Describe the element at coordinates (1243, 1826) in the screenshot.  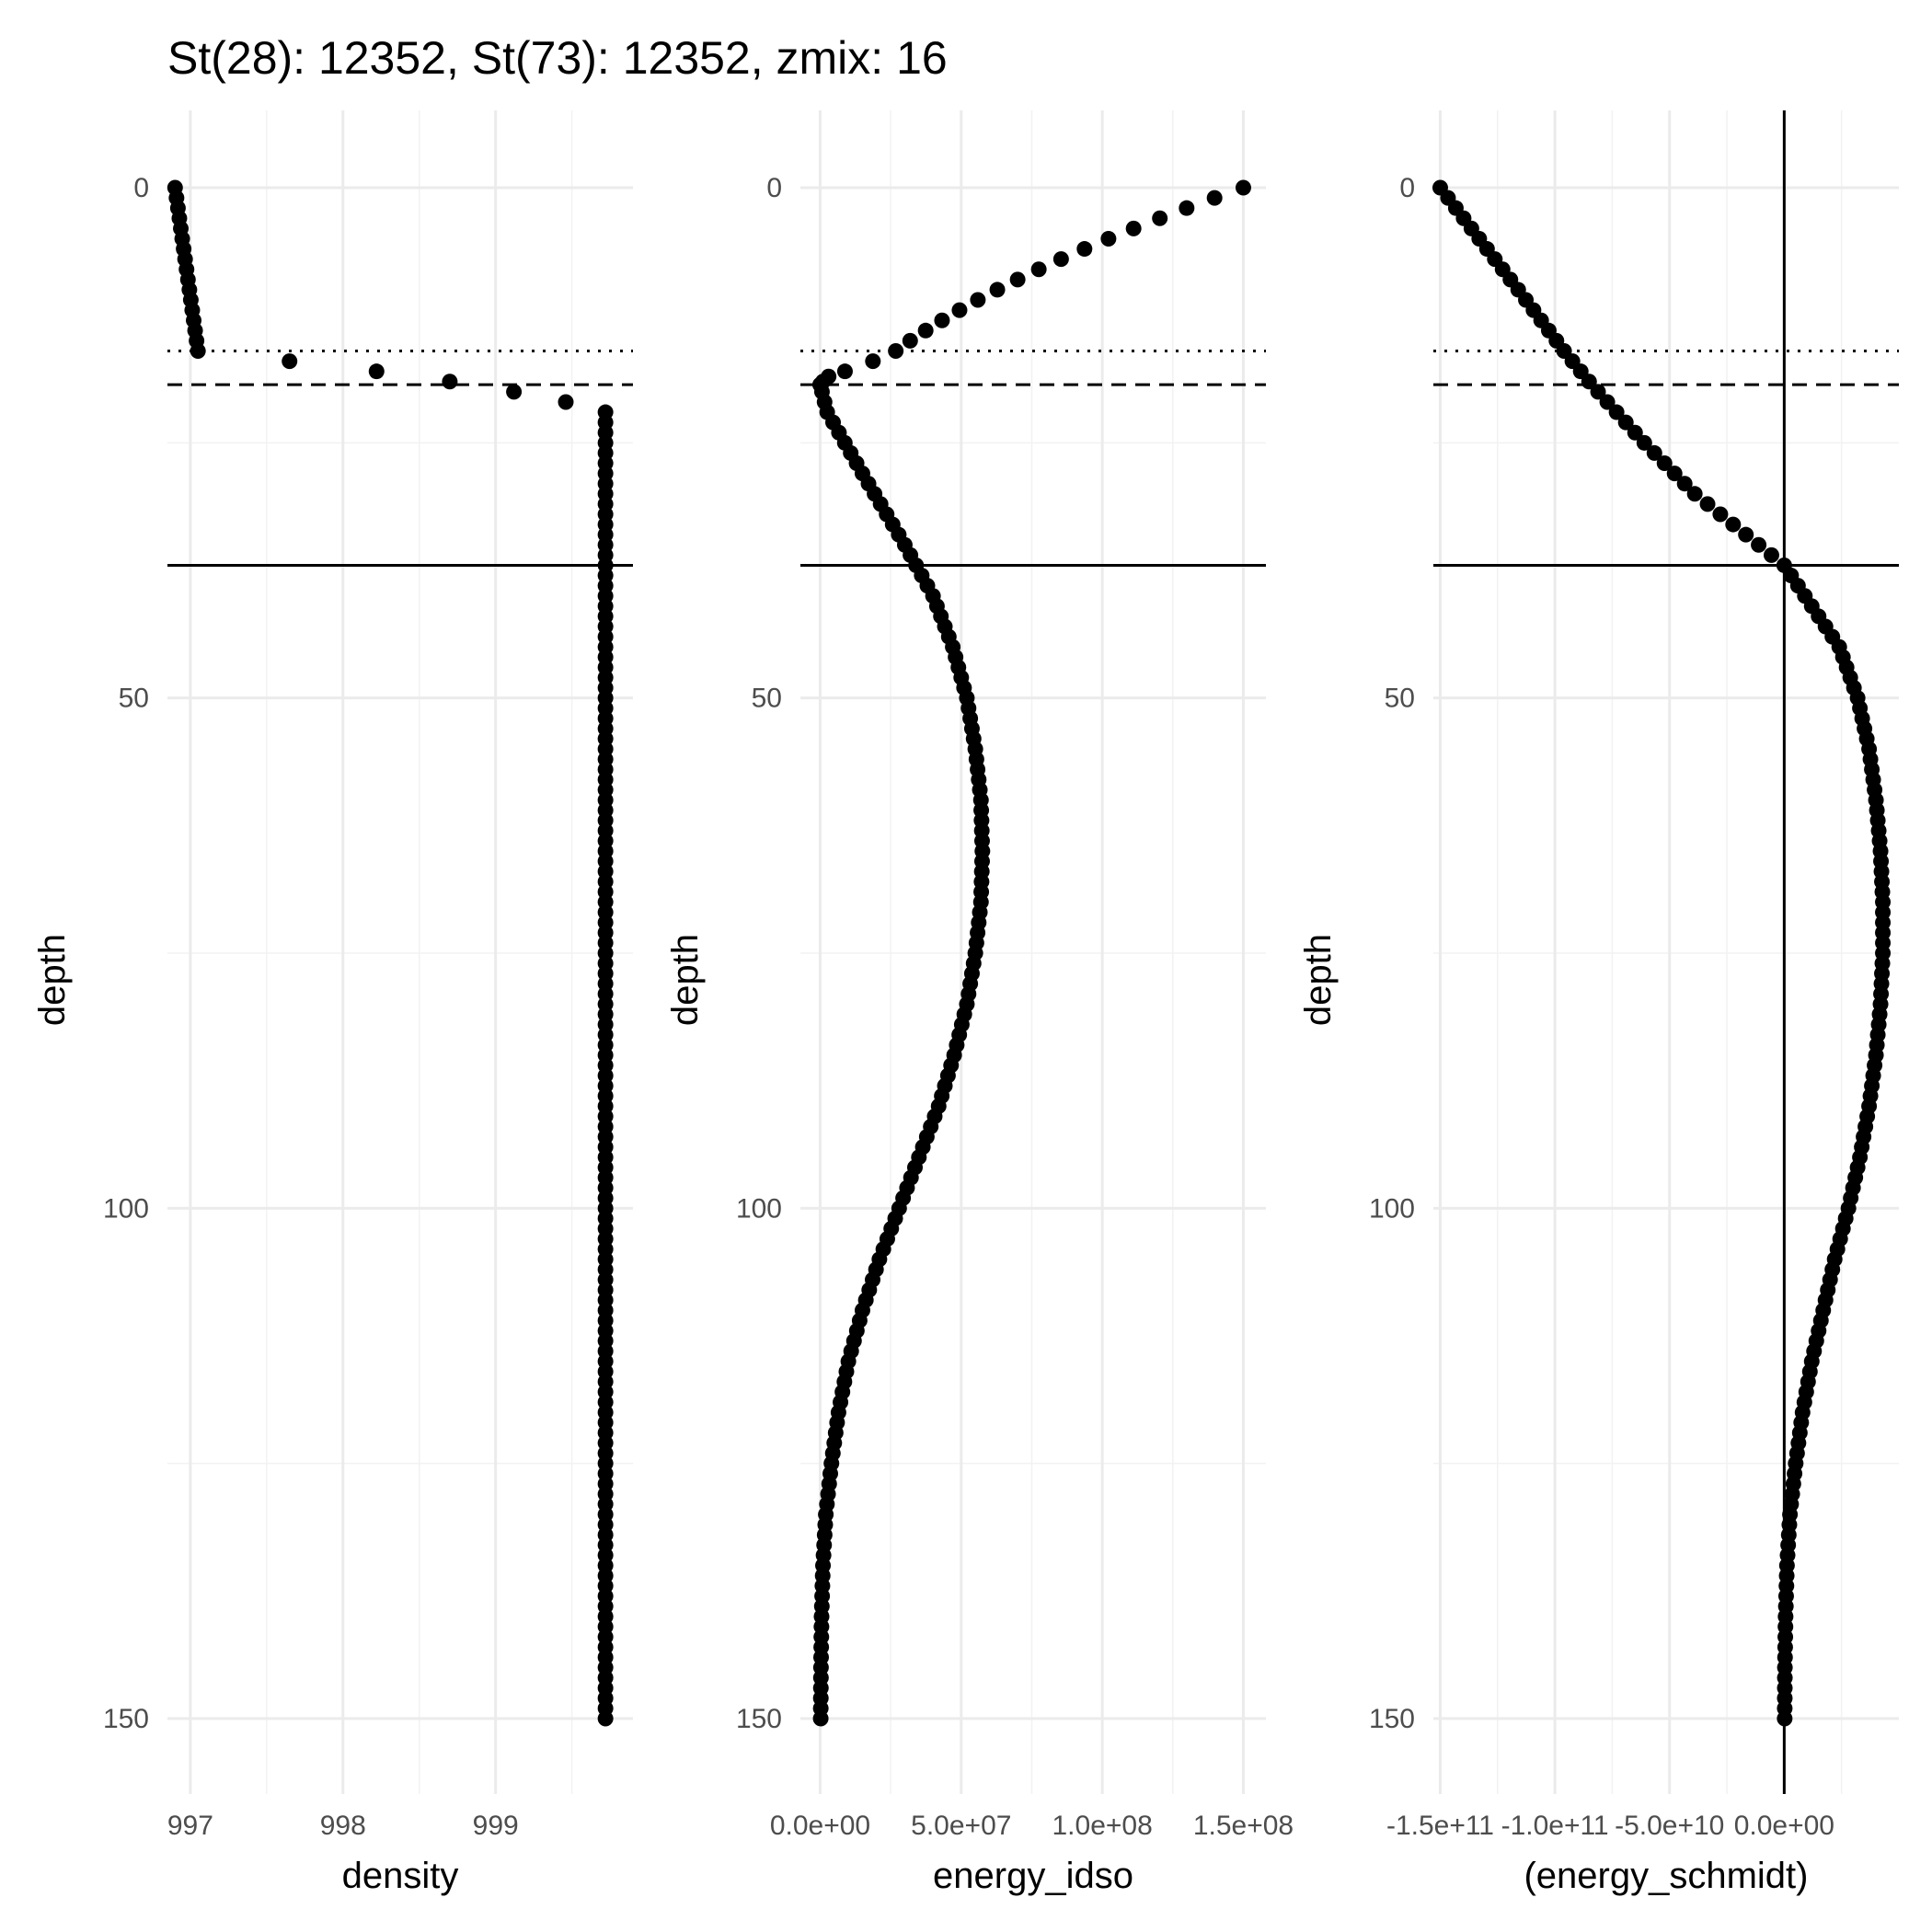
I see `x-tick-label: 1.5e+08` at that location.